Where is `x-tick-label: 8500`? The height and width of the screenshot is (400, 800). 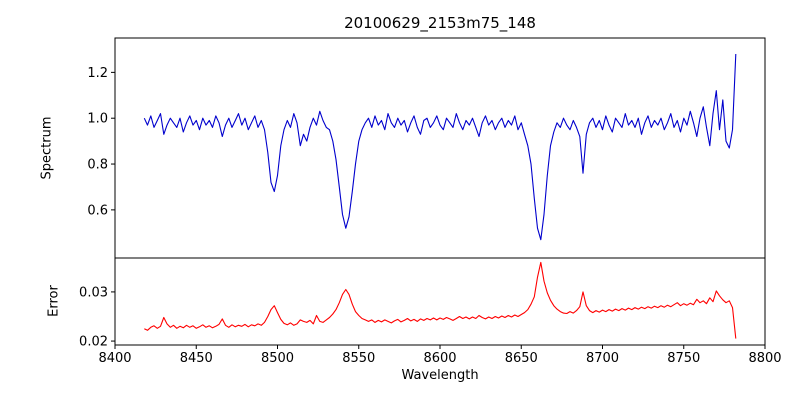 x-tick-label: 8500 is located at coordinates (277, 358).